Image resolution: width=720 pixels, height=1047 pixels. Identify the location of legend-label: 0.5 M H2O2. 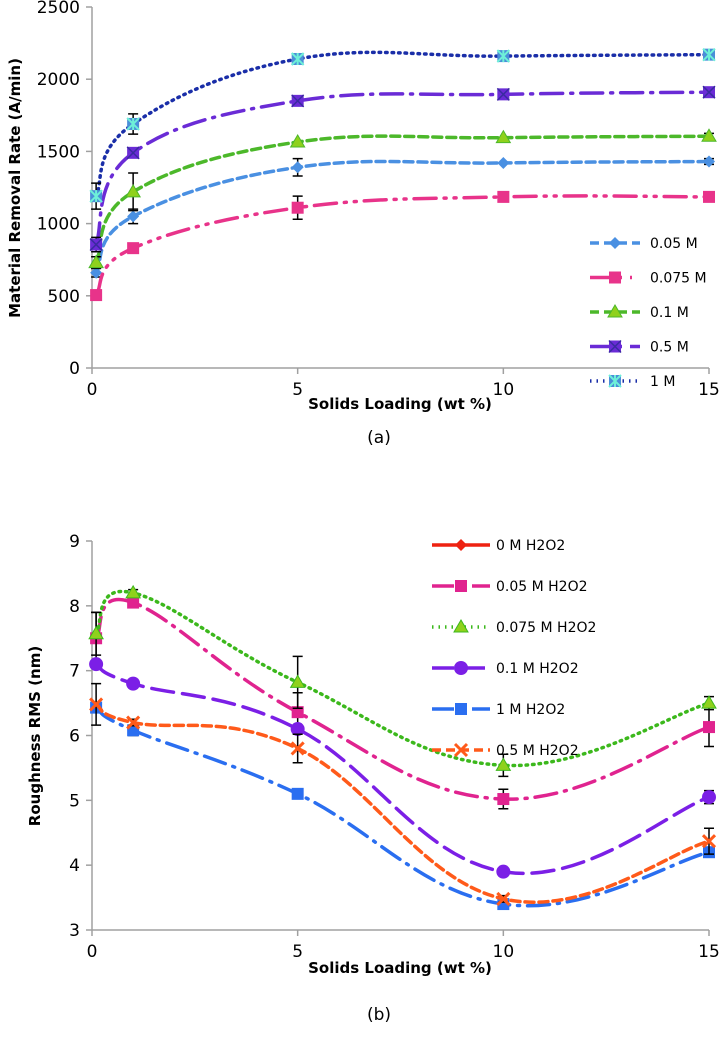
(537, 751).